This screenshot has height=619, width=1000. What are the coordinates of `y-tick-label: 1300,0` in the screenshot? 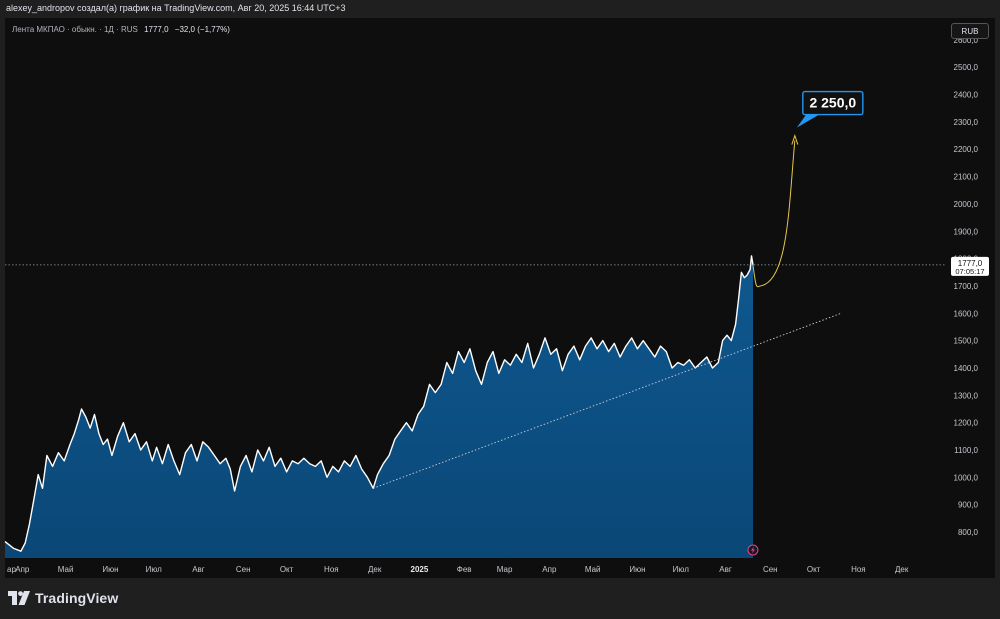 It's located at (966, 395).